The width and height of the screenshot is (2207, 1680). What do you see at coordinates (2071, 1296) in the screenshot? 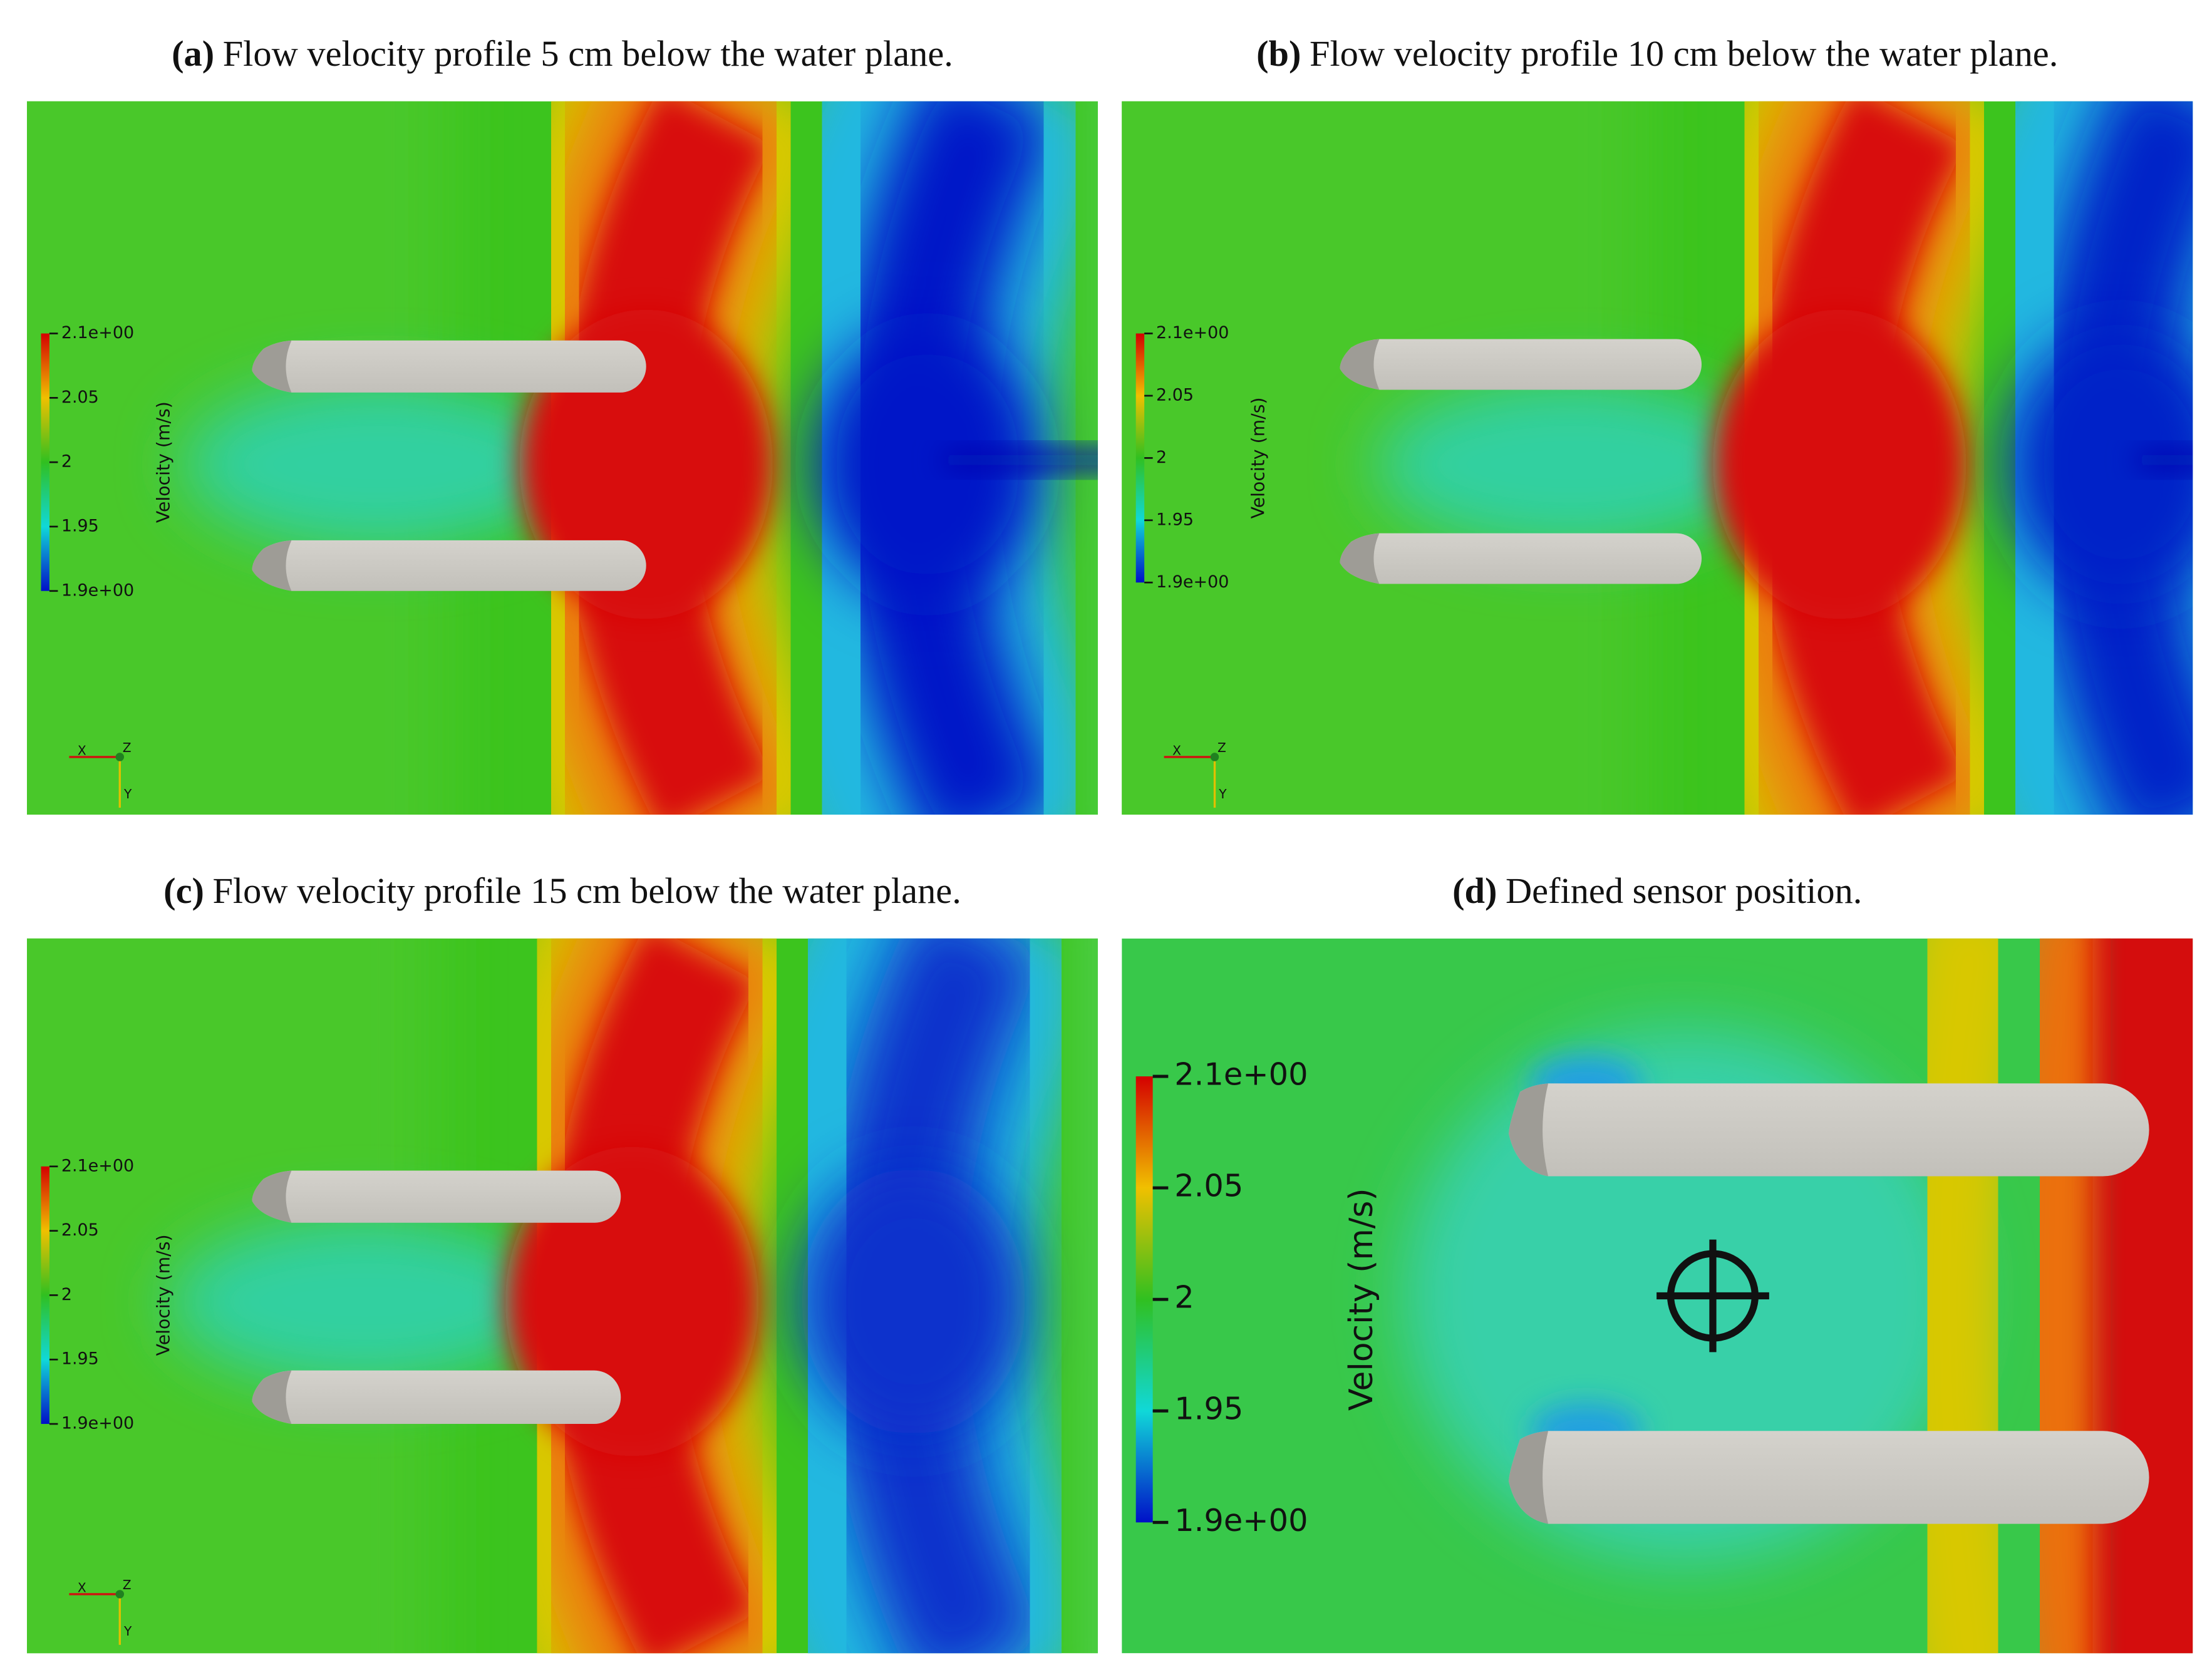
I see `orange-band` at bounding box center [2071, 1296].